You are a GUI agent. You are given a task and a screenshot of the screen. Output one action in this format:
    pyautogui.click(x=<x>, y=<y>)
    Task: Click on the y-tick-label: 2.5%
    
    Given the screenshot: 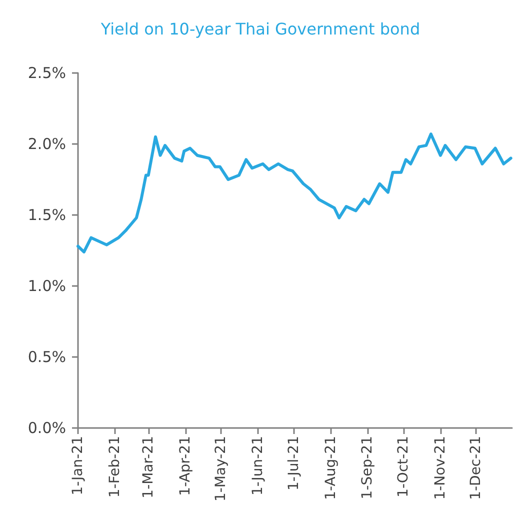 What is the action you would take?
    pyautogui.click(x=47, y=73)
    